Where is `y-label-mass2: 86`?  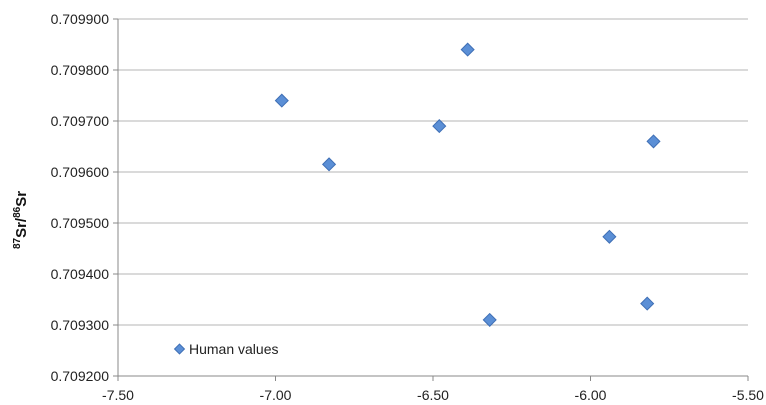 y-label-mass2: 86 is located at coordinates (17, 212).